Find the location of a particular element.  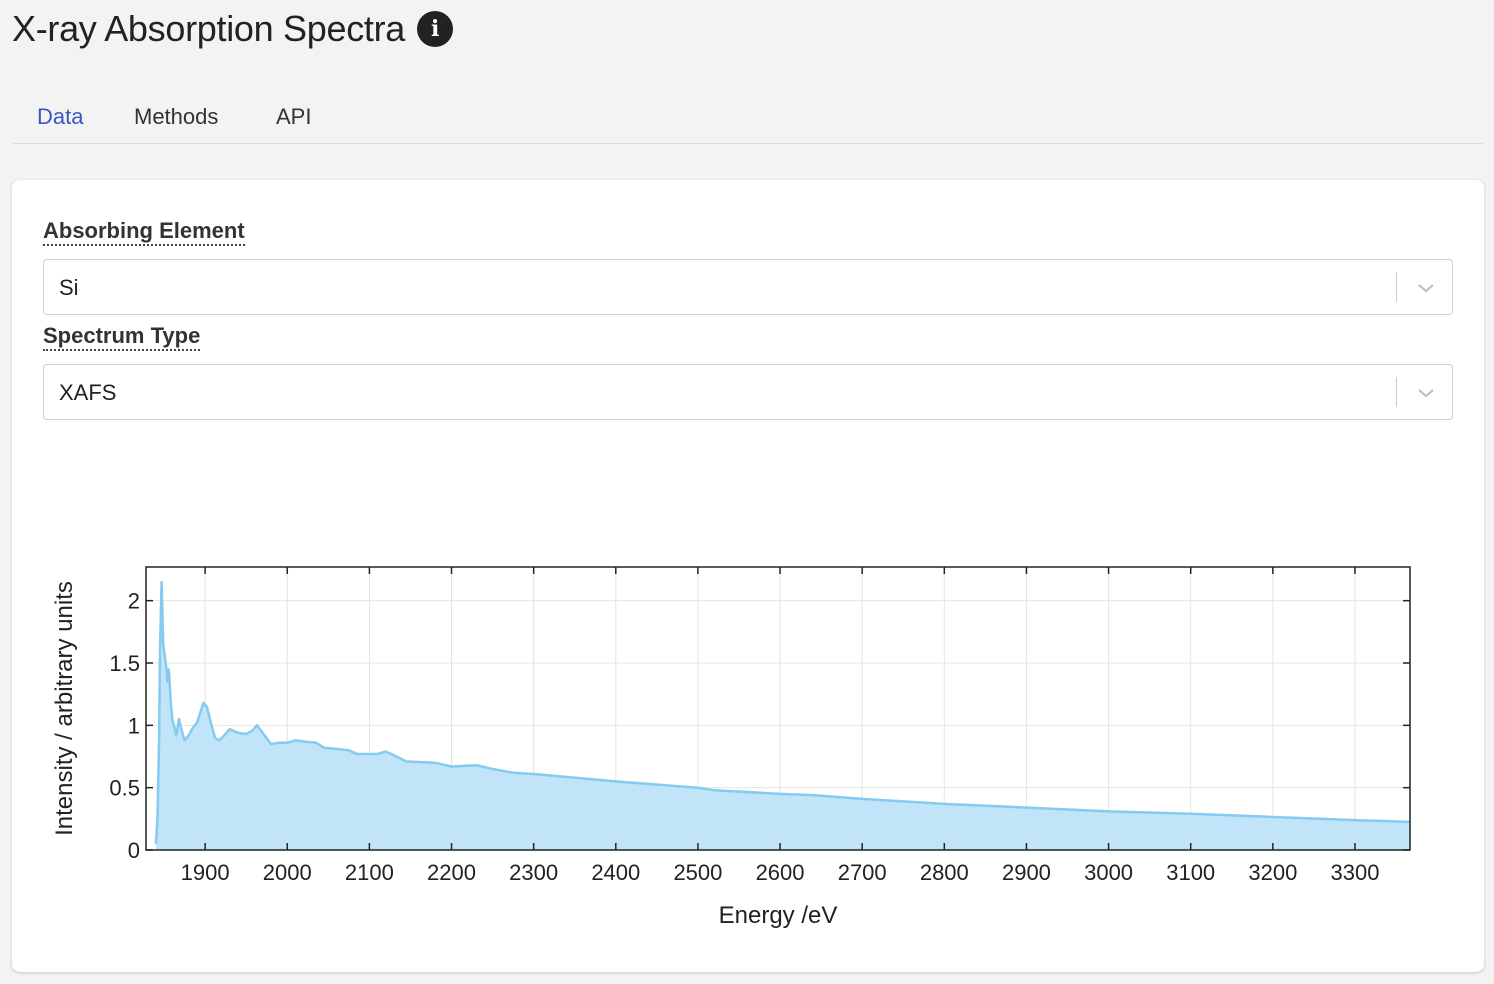

x-tick-label: 3200 is located at coordinates (1272, 872).